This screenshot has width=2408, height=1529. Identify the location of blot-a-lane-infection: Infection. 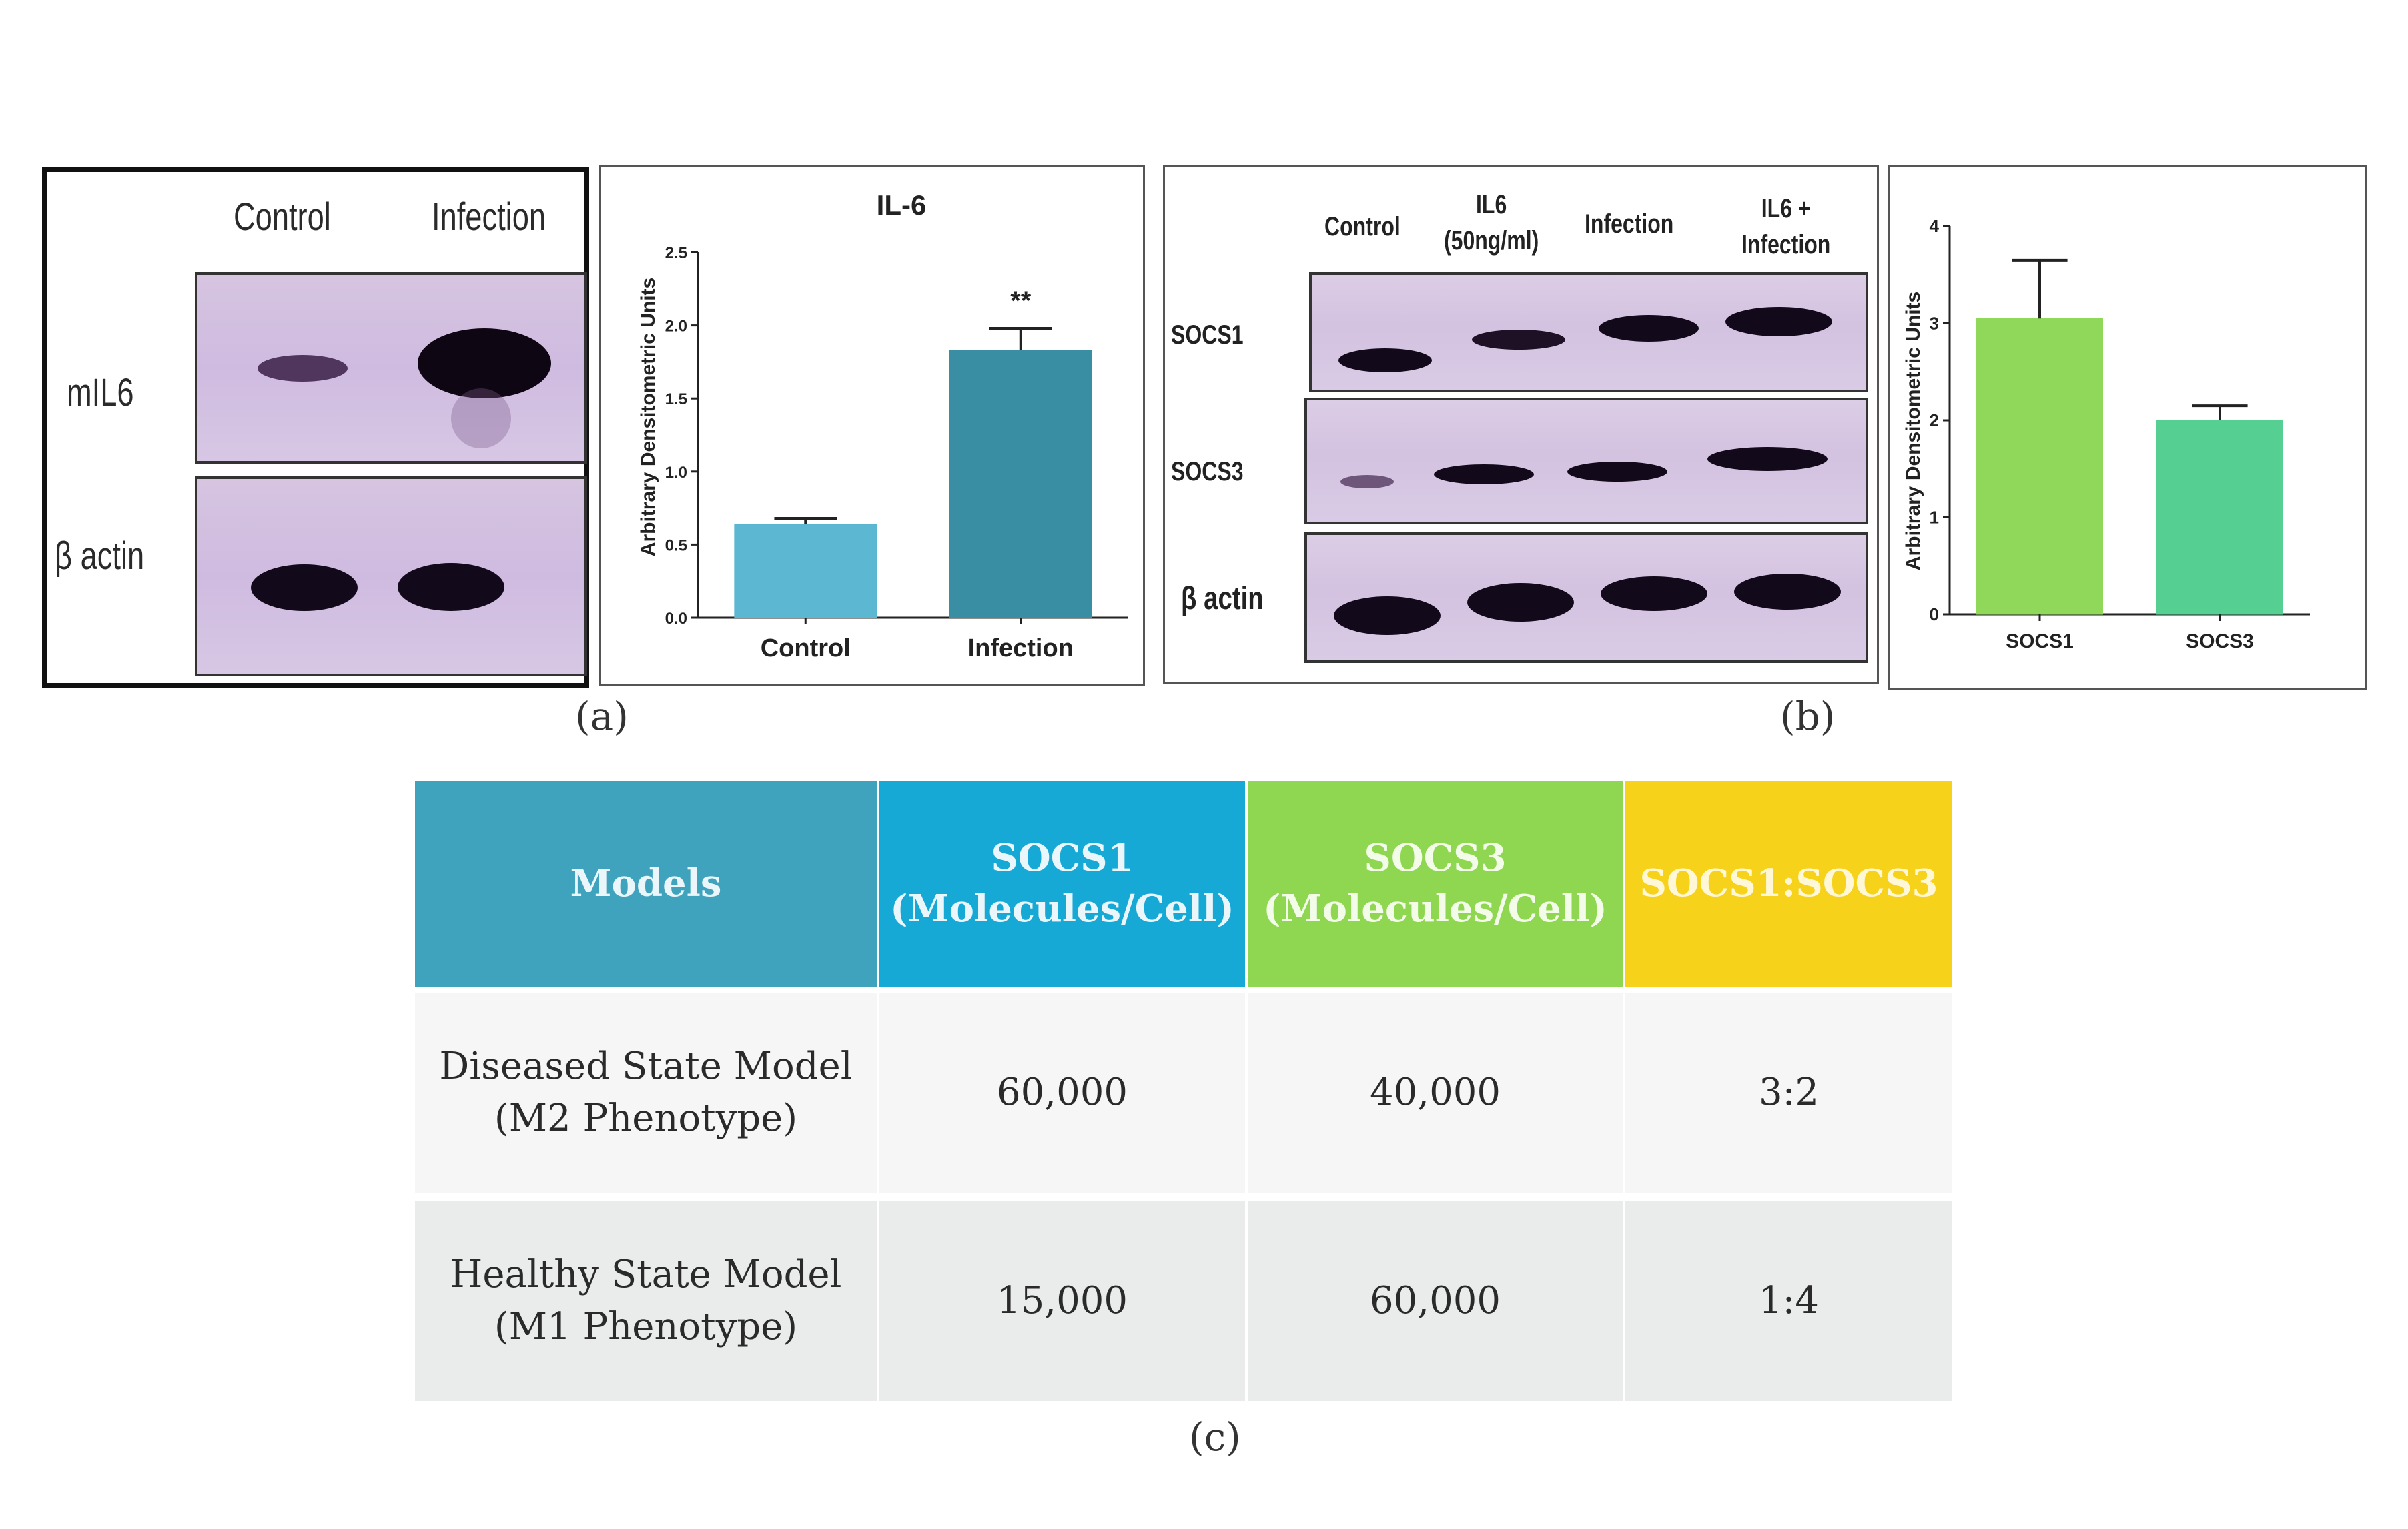
(489, 217).